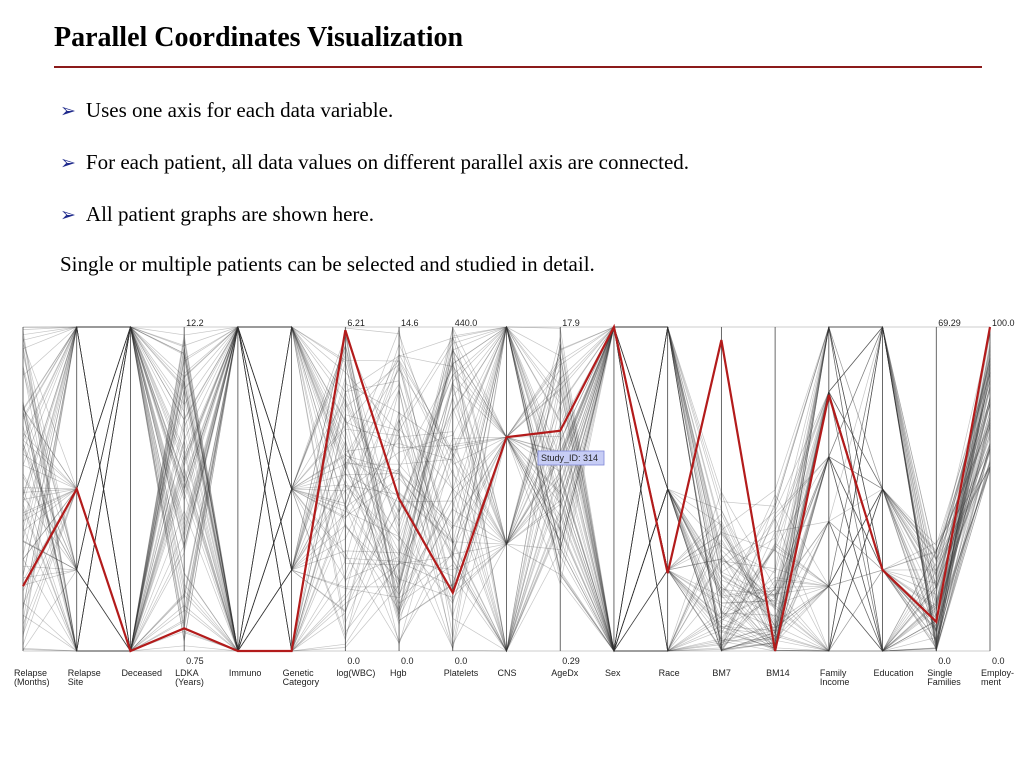  I want to click on patient-tooltip, so click(571, 458).